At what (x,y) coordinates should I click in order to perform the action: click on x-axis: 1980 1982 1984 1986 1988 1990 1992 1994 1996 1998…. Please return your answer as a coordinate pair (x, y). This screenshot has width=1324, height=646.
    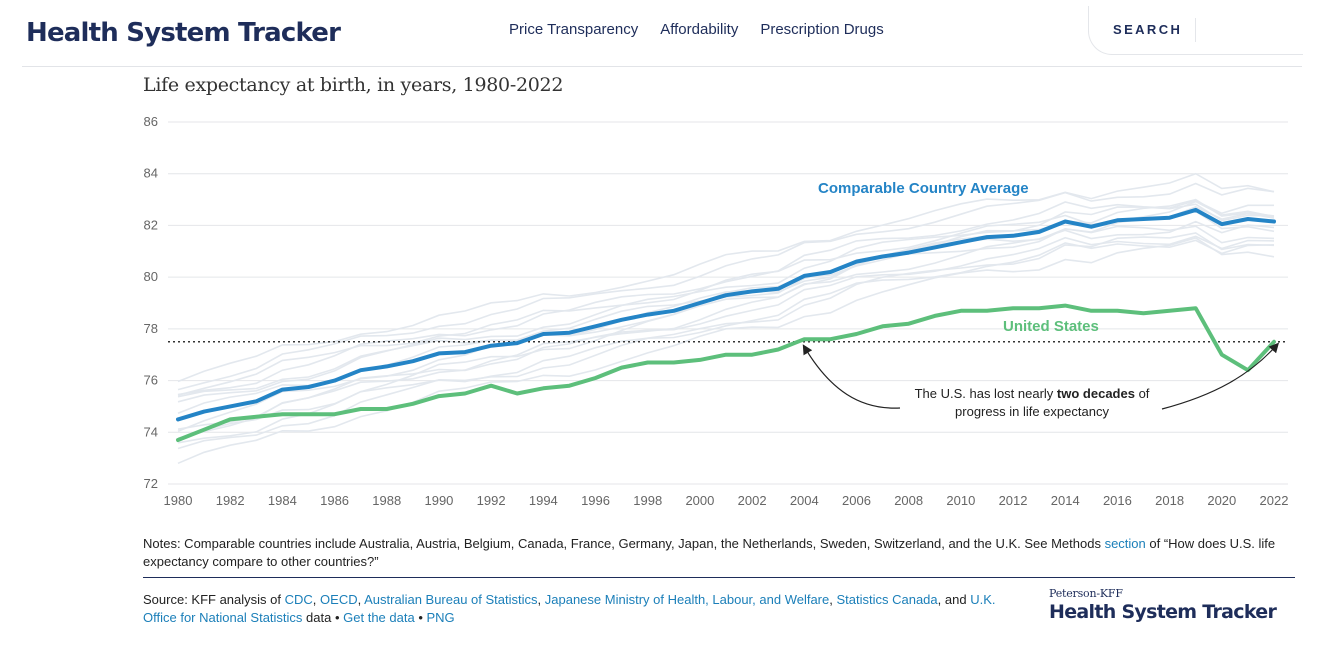
    Looking at the image, I should click on (726, 500).